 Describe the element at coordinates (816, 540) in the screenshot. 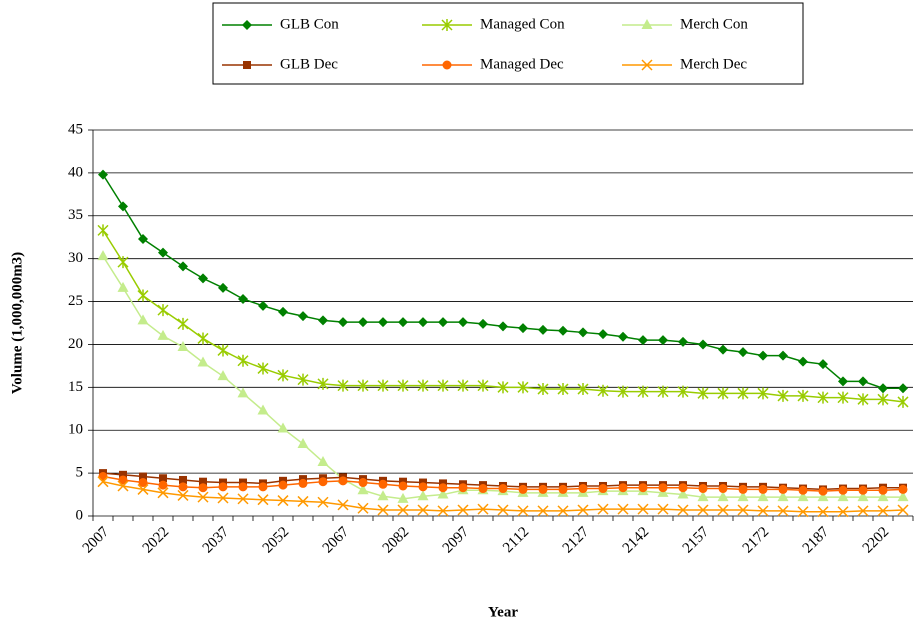

I see `x-tick-label: 2187` at that location.